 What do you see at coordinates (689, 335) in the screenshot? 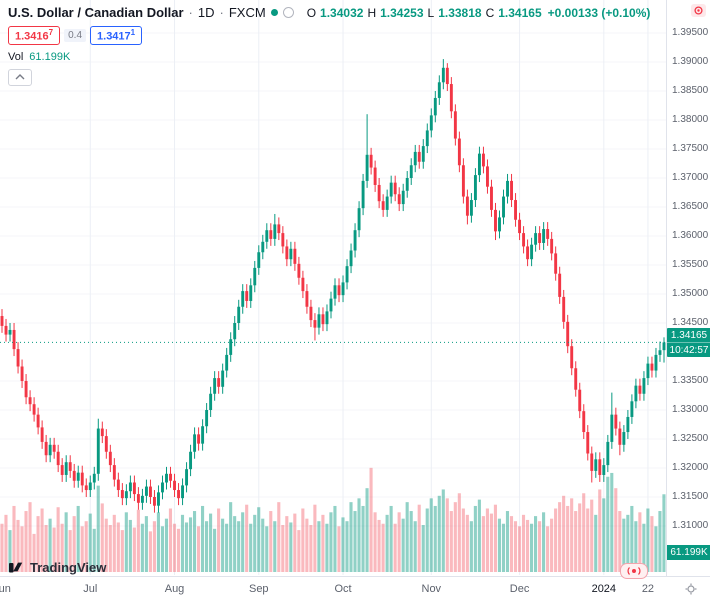
I see `last-price-value: 1.34165` at bounding box center [689, 335].